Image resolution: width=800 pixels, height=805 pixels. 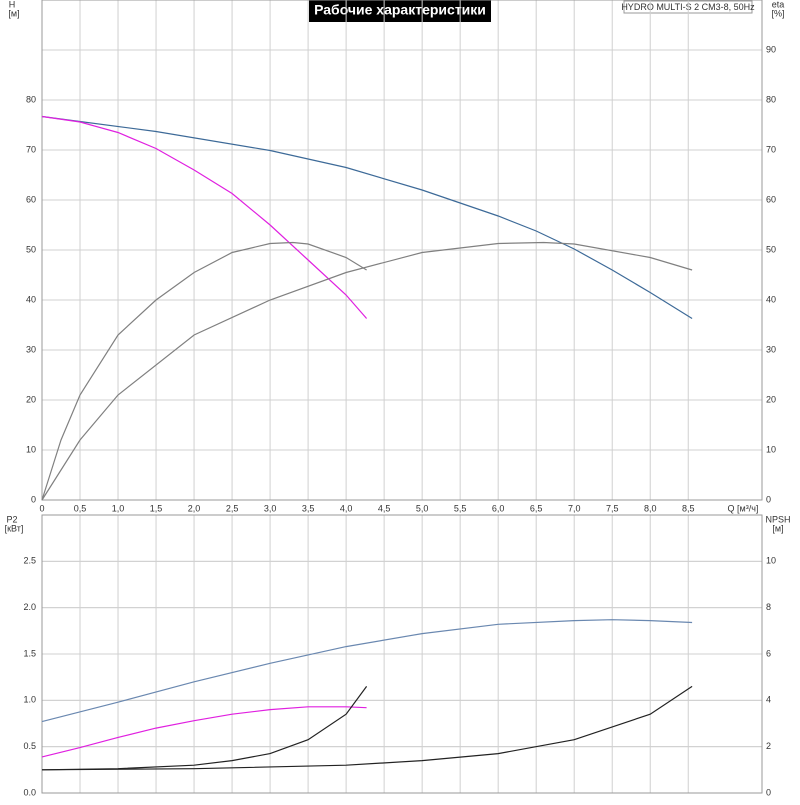 I want to click on y2-axis-label: NPSH, so click(x=777, y=519).